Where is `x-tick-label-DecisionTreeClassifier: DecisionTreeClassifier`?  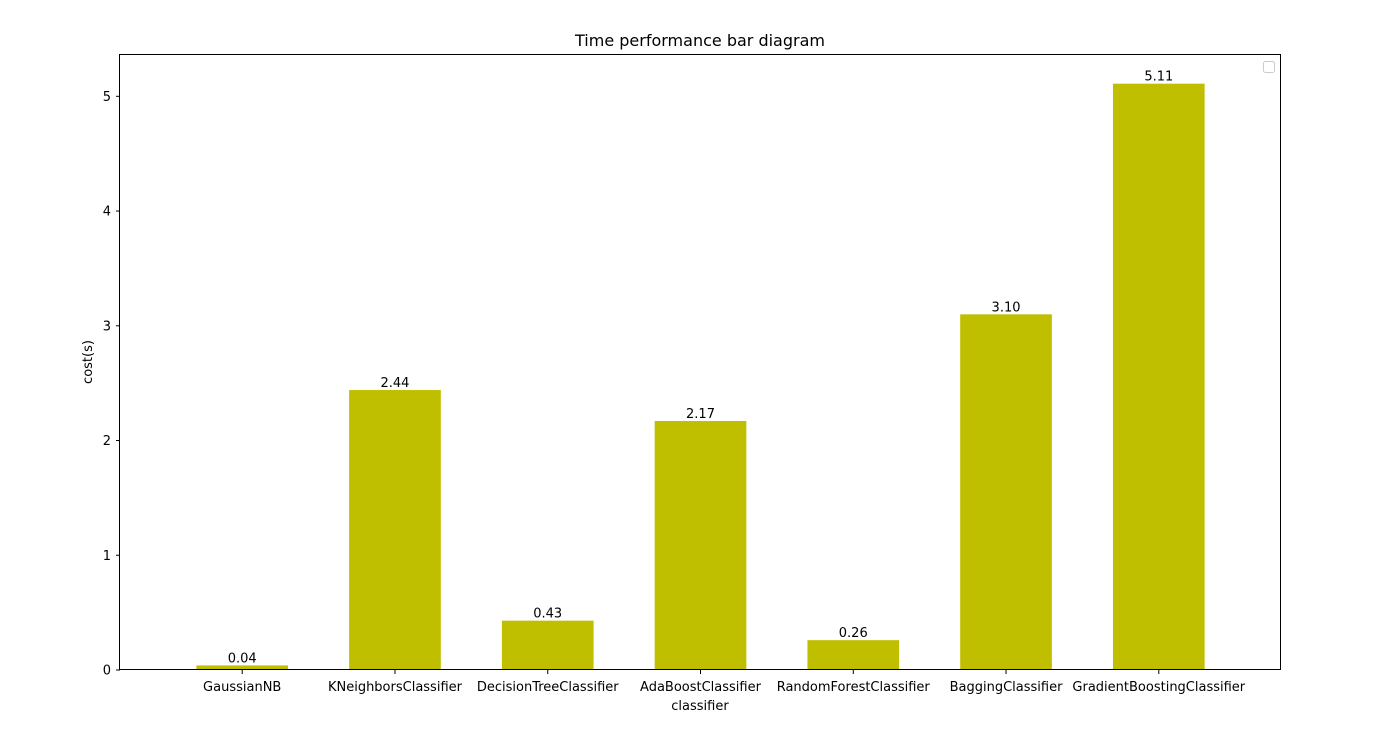 x-tick-label-DecisionTreeClassifier: DecisionTreeClassifier is located at coordinates (548, 687).